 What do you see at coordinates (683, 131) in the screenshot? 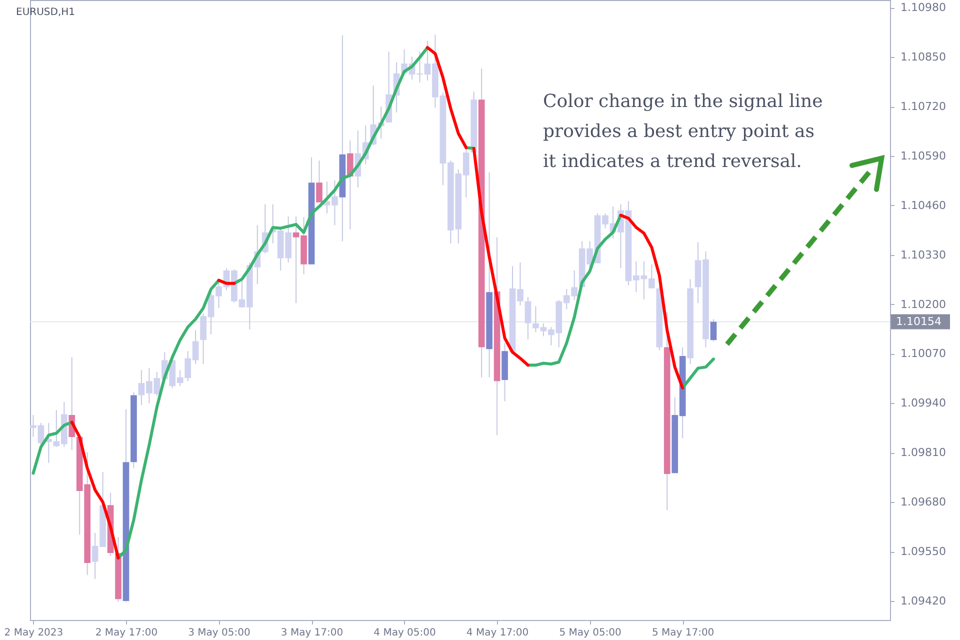
I see `annotation: Color change in the signal line provides a best entry point as it indicates a trend reversal.` at bounding box center [683, 131].